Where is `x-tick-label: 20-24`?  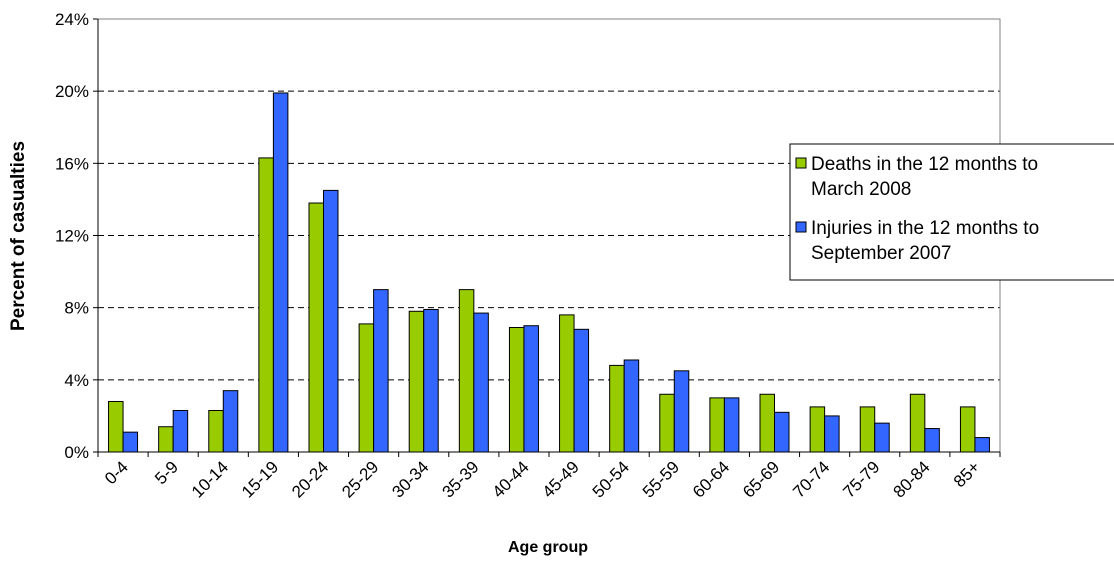
x-tick-label: 20-24 is located at coordinates (310, 479).